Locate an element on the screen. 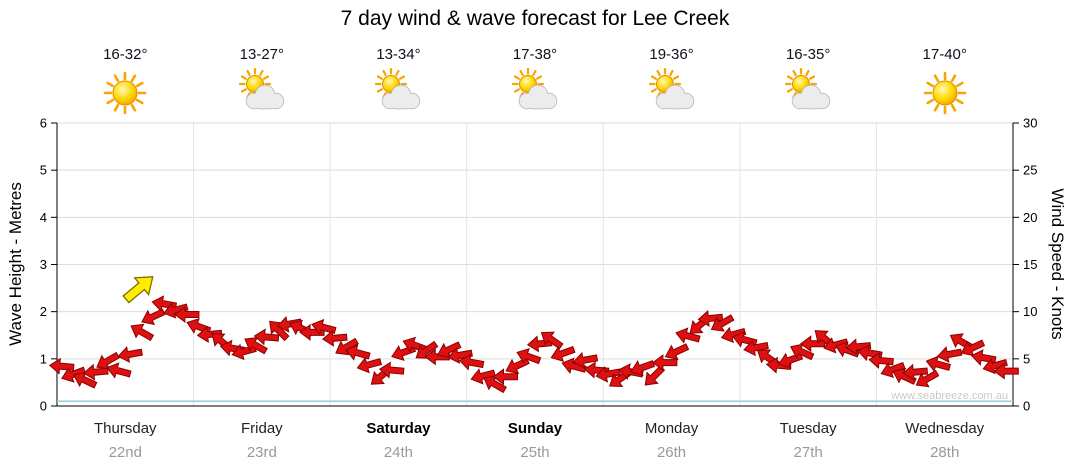  day-date-label: 27th is located at coordinates (808, 452).